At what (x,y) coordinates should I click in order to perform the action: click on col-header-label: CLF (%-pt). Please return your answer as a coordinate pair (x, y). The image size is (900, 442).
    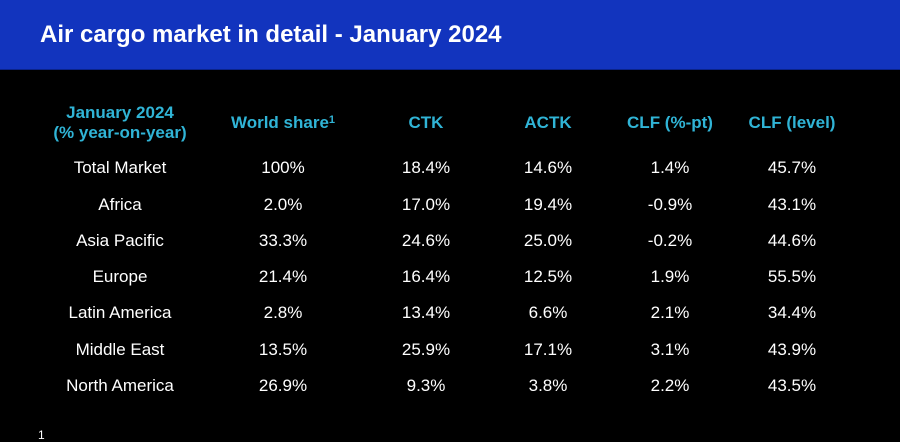
    Looking at the image, I should click on (670, 122).